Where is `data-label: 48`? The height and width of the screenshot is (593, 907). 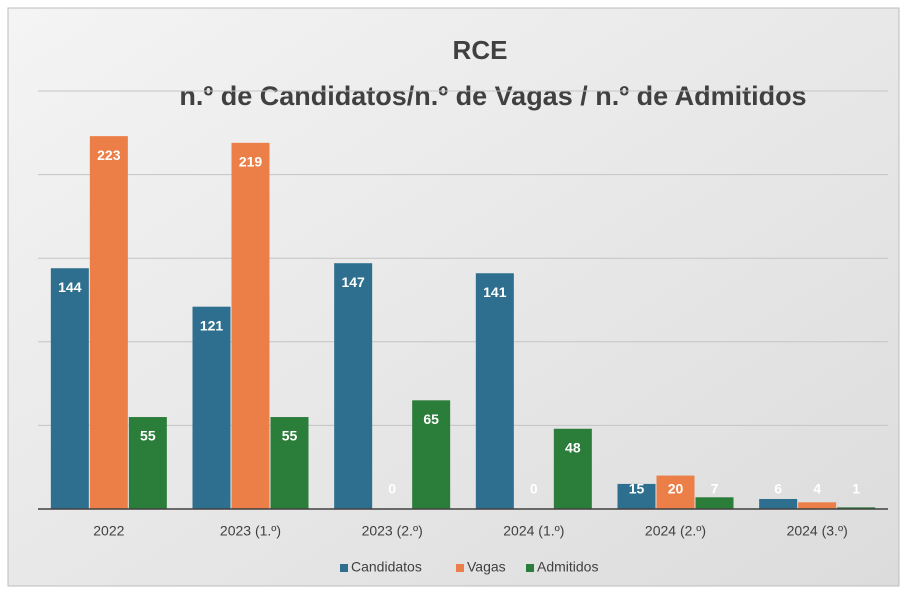
data-label: 48 is located at coordinates (573, 447).